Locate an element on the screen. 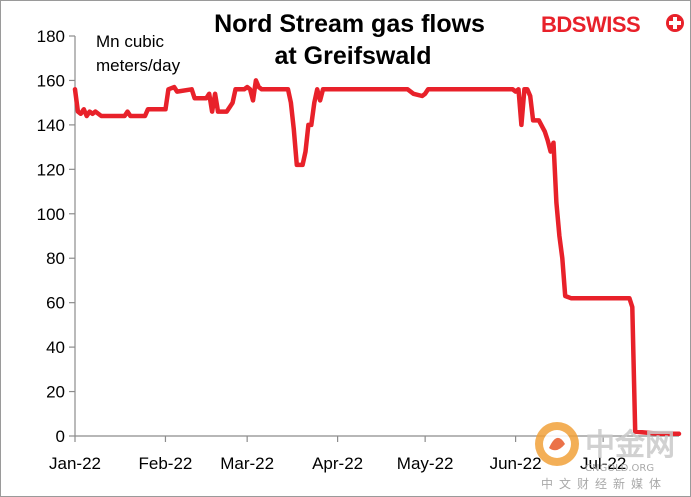 The height and width of the screenshot is (497, 691). watermark-site: CNGOLD.ORG is located at coordinates (619, 468).